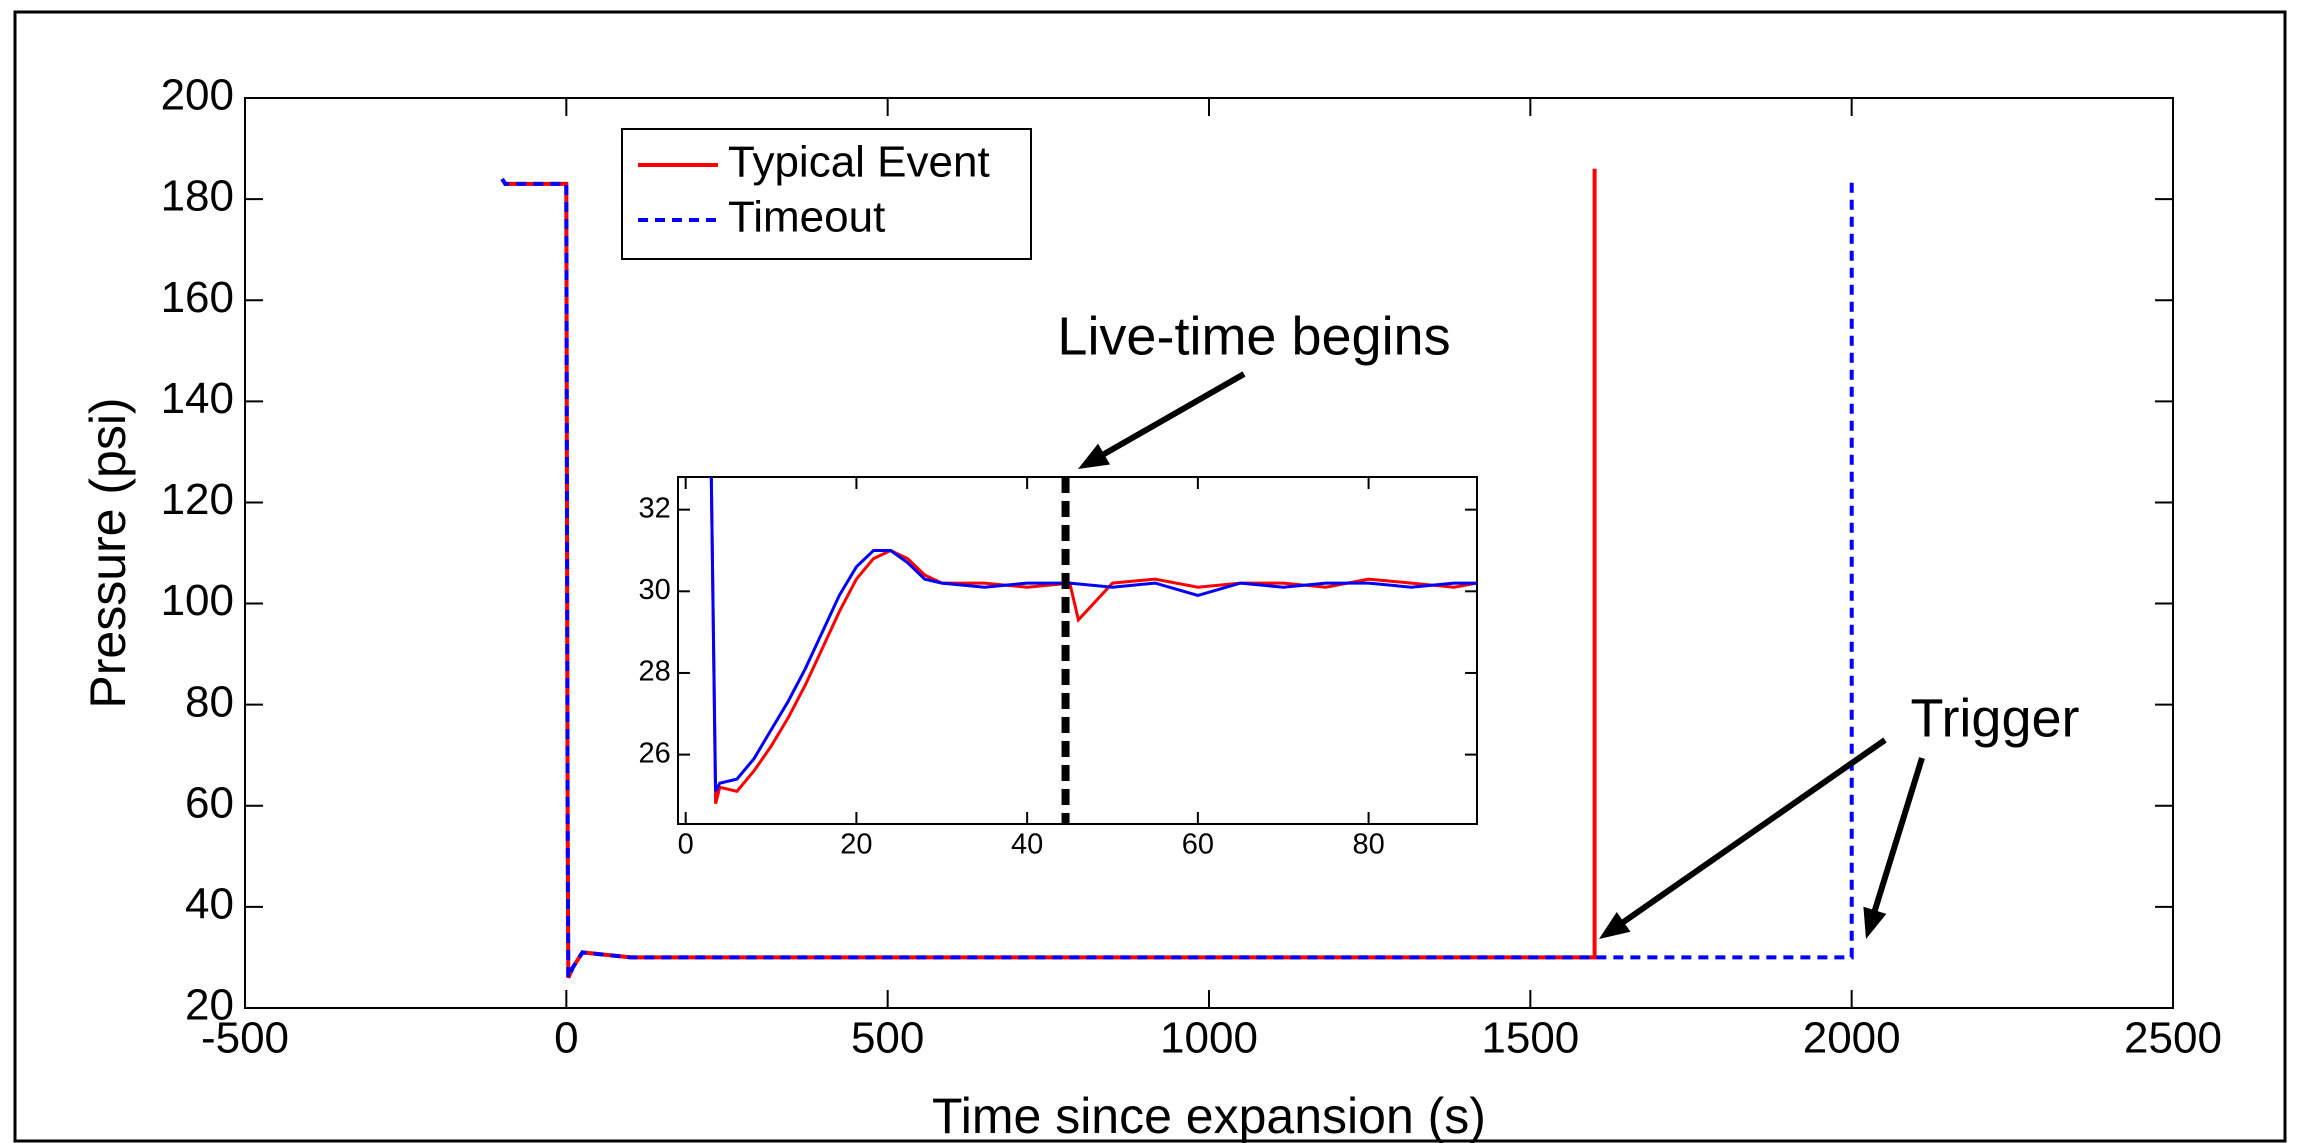 This screenshot has width=2300, height=1143. What do you see at coordinates (1253, 336) in the screenshot?
I see `annotation: Live-time begins` at bounding box center [1253, 336].